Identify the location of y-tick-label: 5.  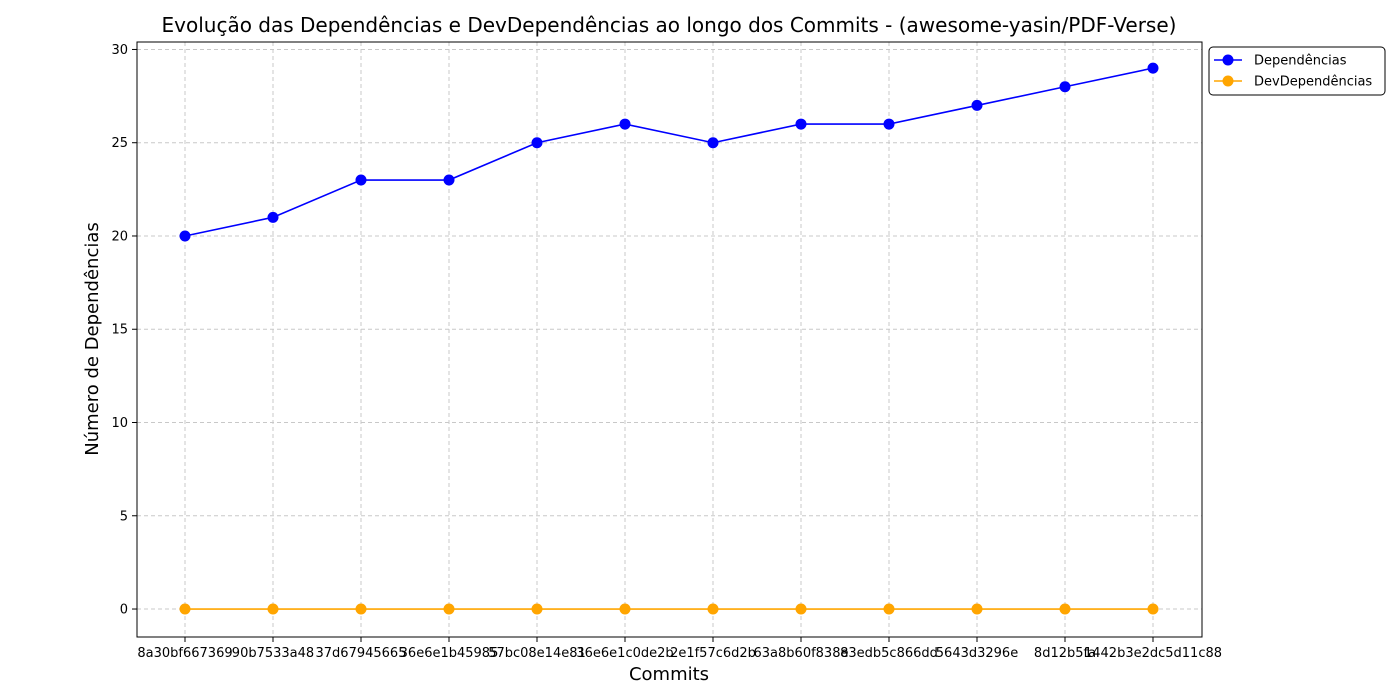
(124, 516).